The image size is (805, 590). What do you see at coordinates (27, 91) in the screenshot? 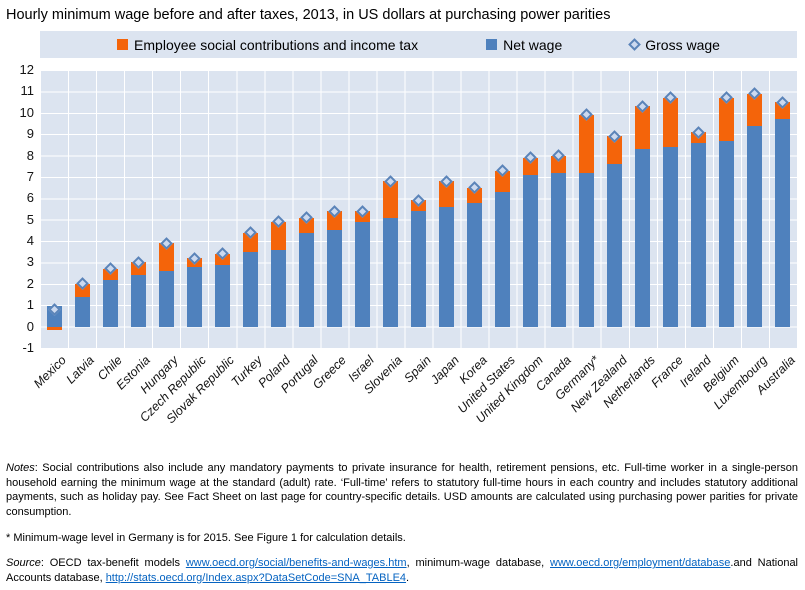
I see `y-axis-tick: 11` at bounding box center [27, 91].